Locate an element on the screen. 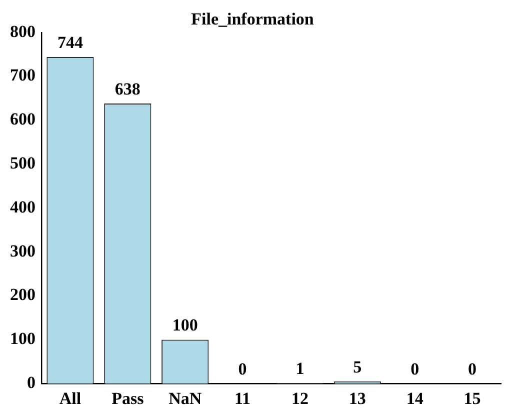 The image size is (511, 420). data-label: 744 is located at coordinates (70, 42).